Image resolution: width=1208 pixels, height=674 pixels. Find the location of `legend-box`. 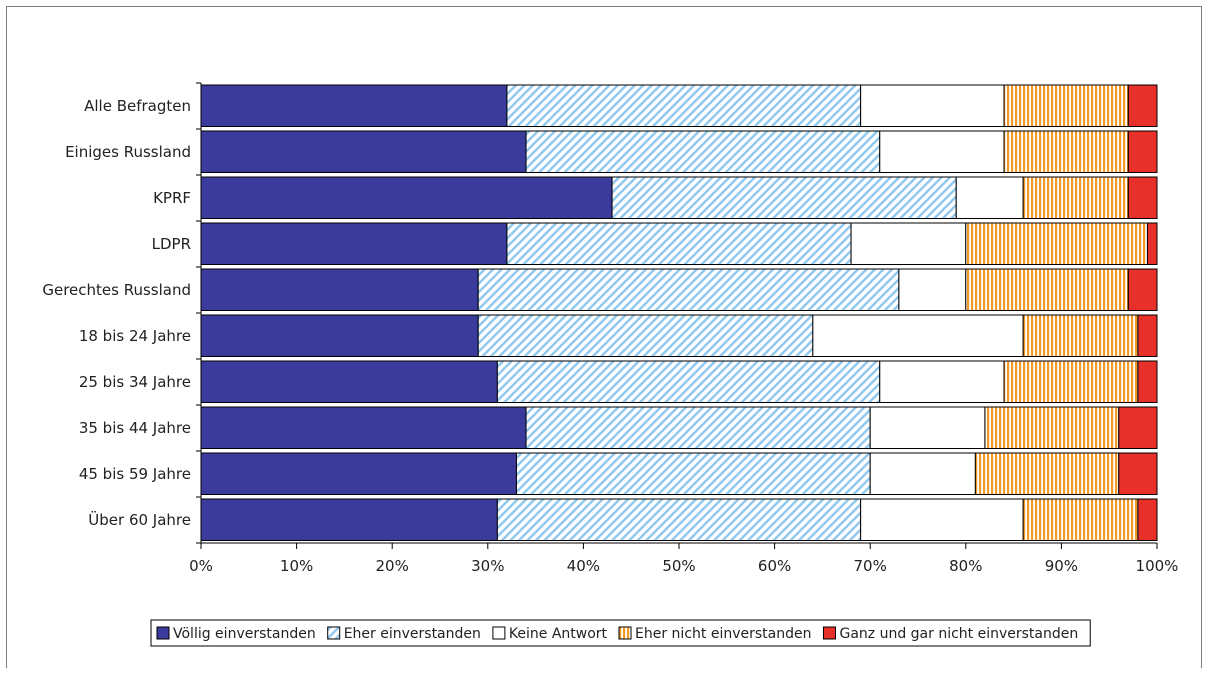

legend-box is located at coordinates (620, 633).